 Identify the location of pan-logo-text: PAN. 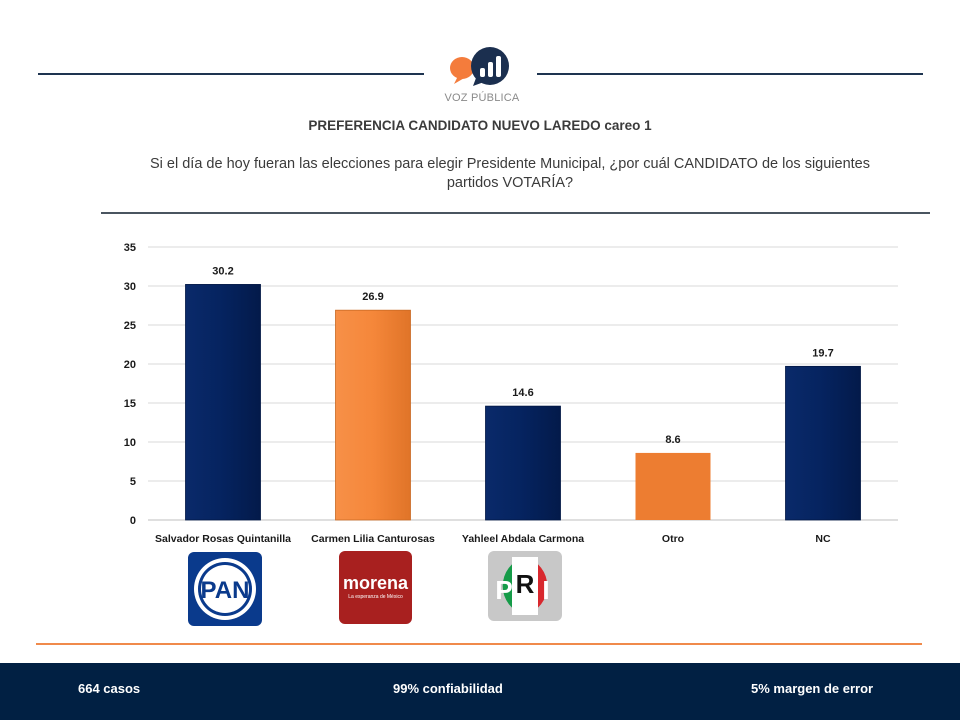
(225, 590).